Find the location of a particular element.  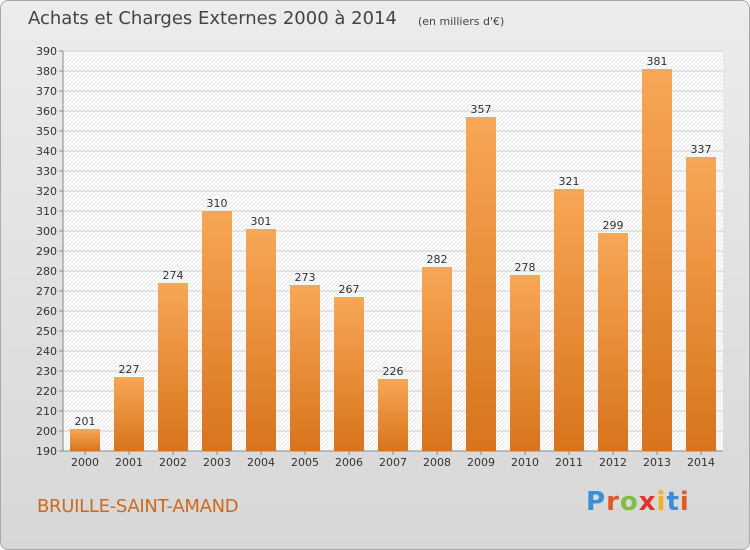

x-tick-label: 2014 is located at coordinates (701, 462).